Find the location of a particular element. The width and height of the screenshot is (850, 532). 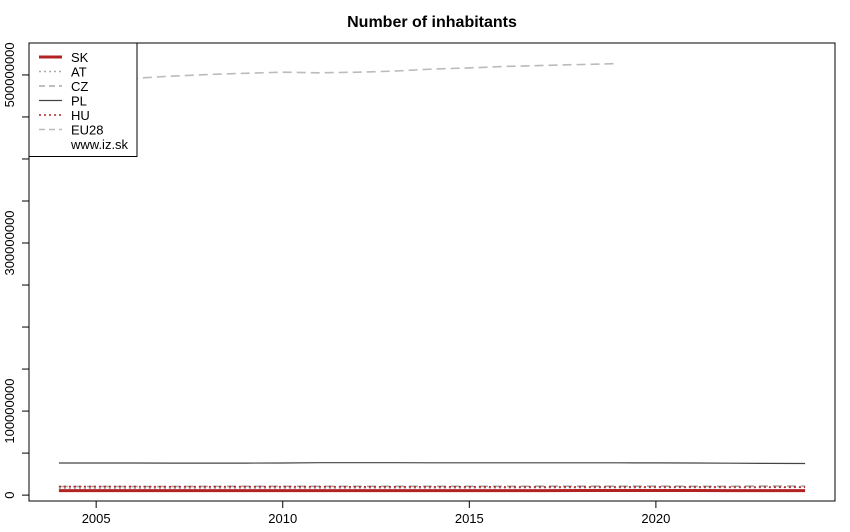

legend-label-at: AT is located at coordinates (79, 72).